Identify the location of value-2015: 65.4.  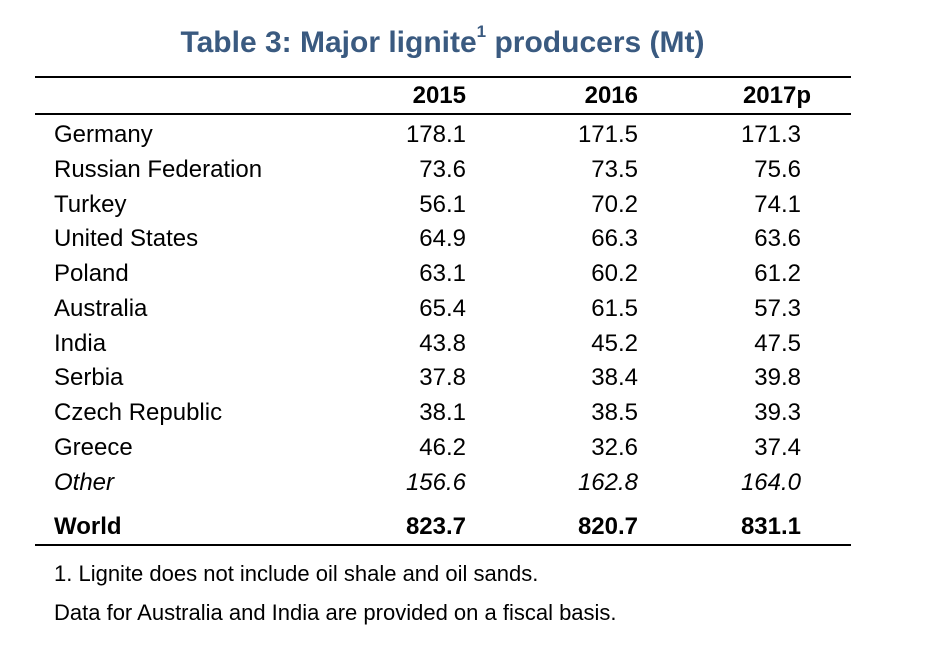
(442, 308).